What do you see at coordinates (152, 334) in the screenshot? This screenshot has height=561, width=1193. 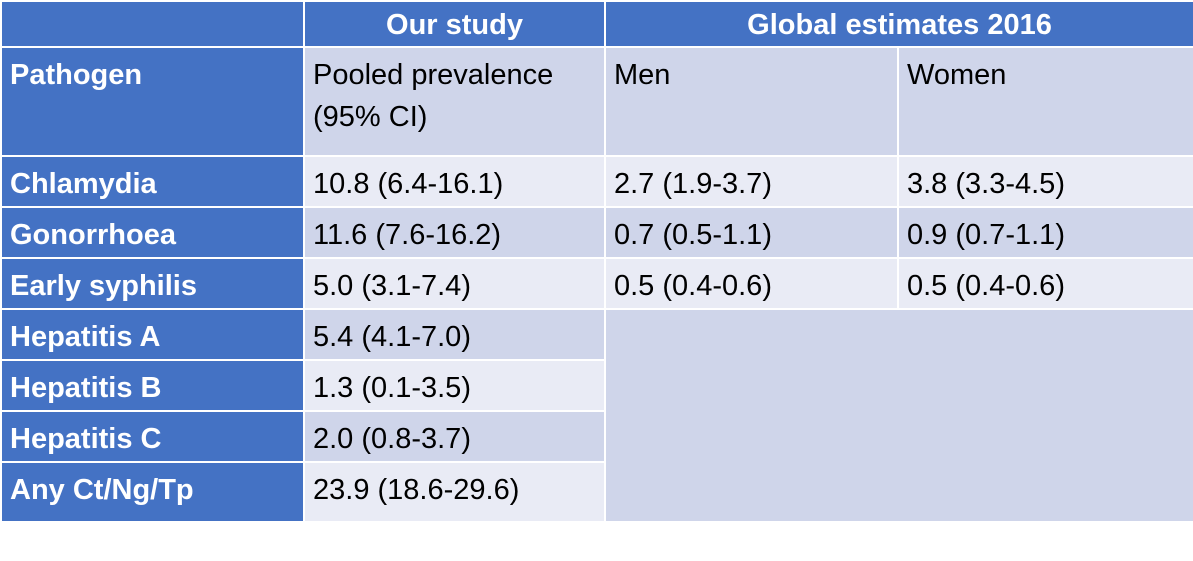 I see `row-label: Hepatitis A` at bounding box center [152, 334].